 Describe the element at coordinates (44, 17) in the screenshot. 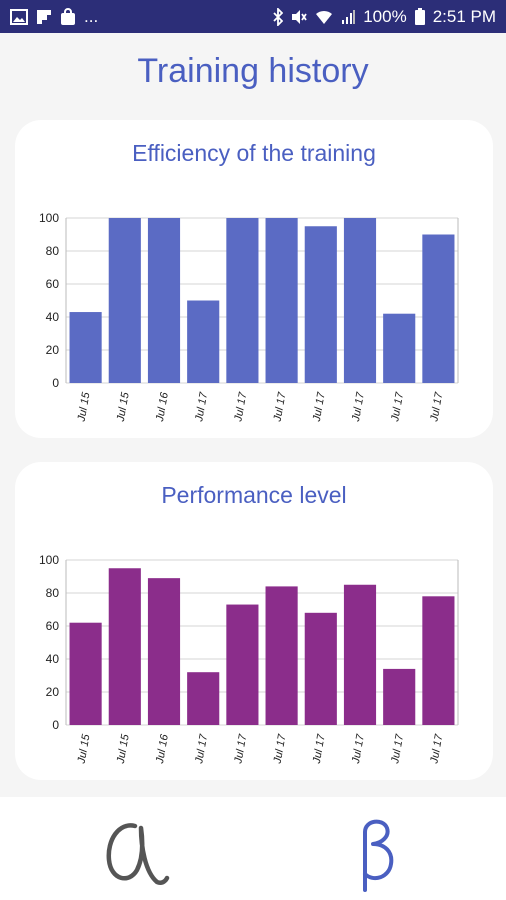

I see `flipboard-icon` at that location.